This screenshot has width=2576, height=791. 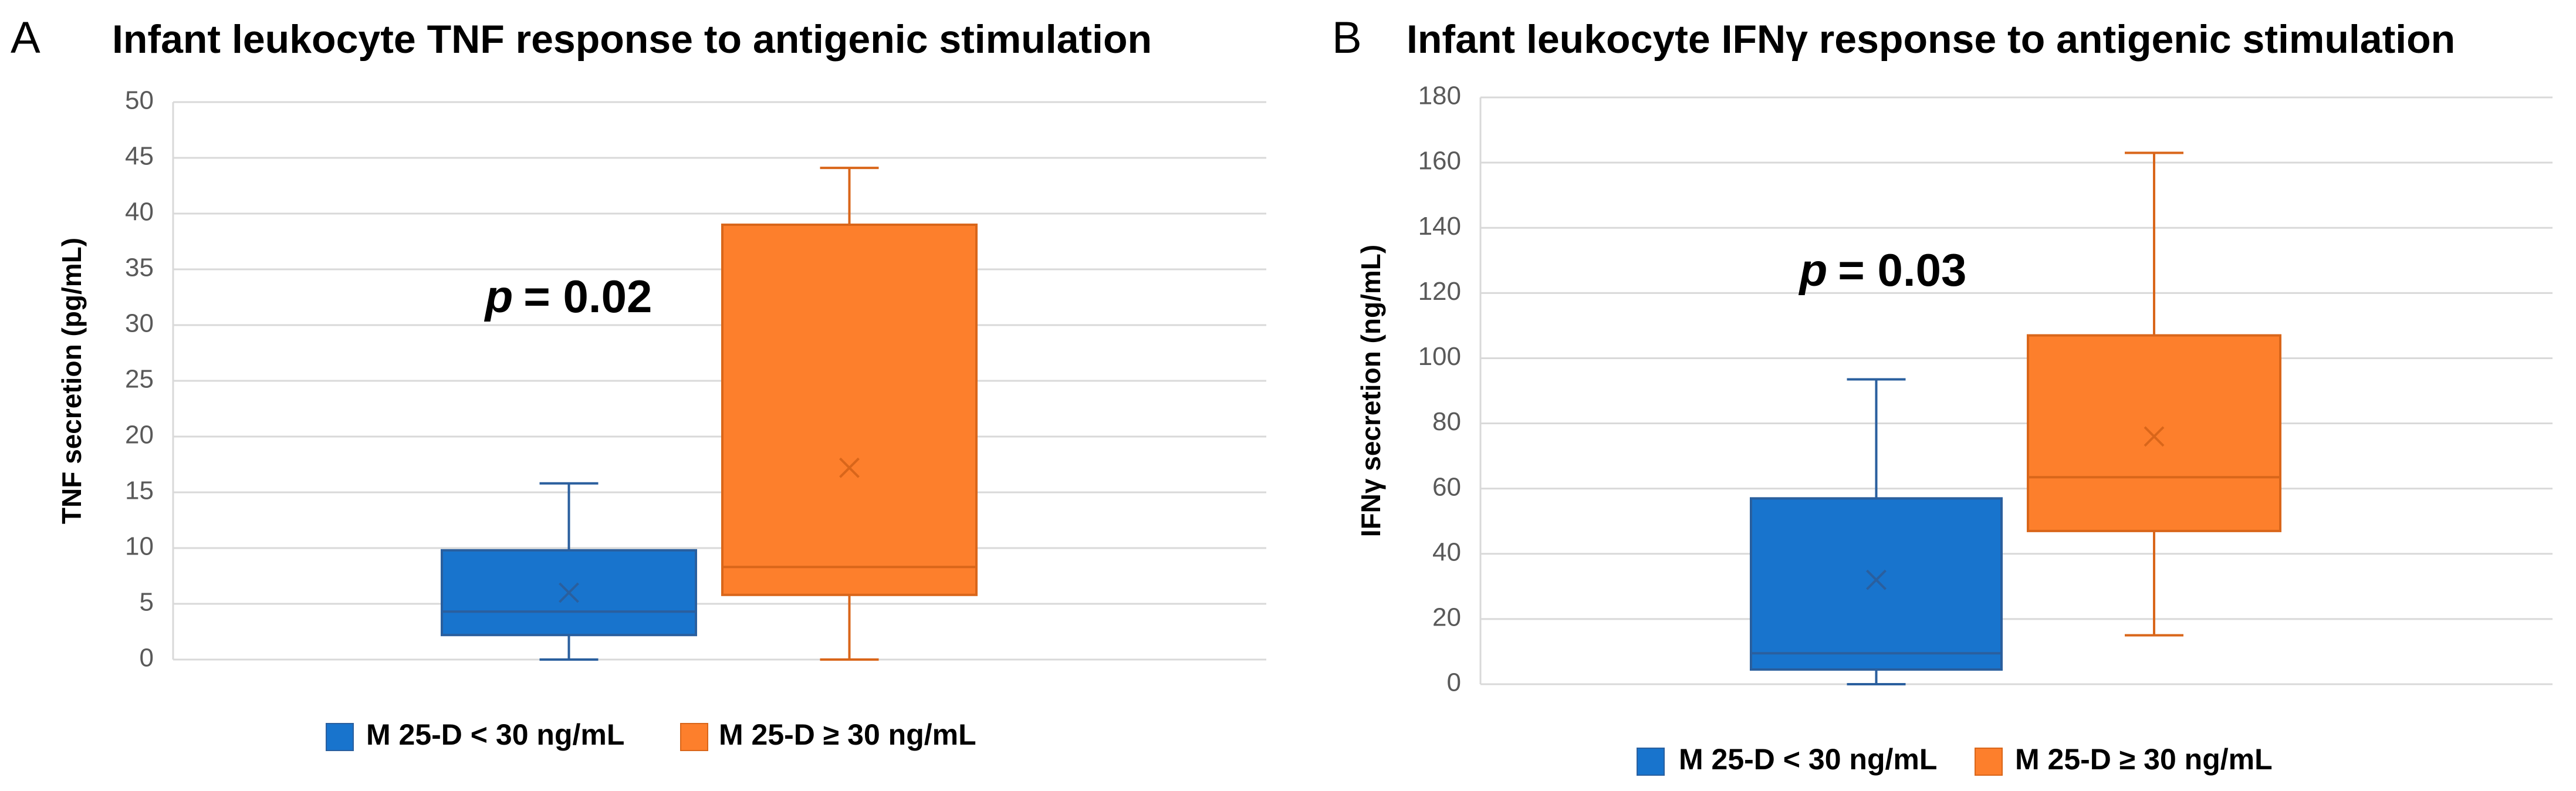 I want to click on y-tick-label: 100, so click(x=1439, y=357).